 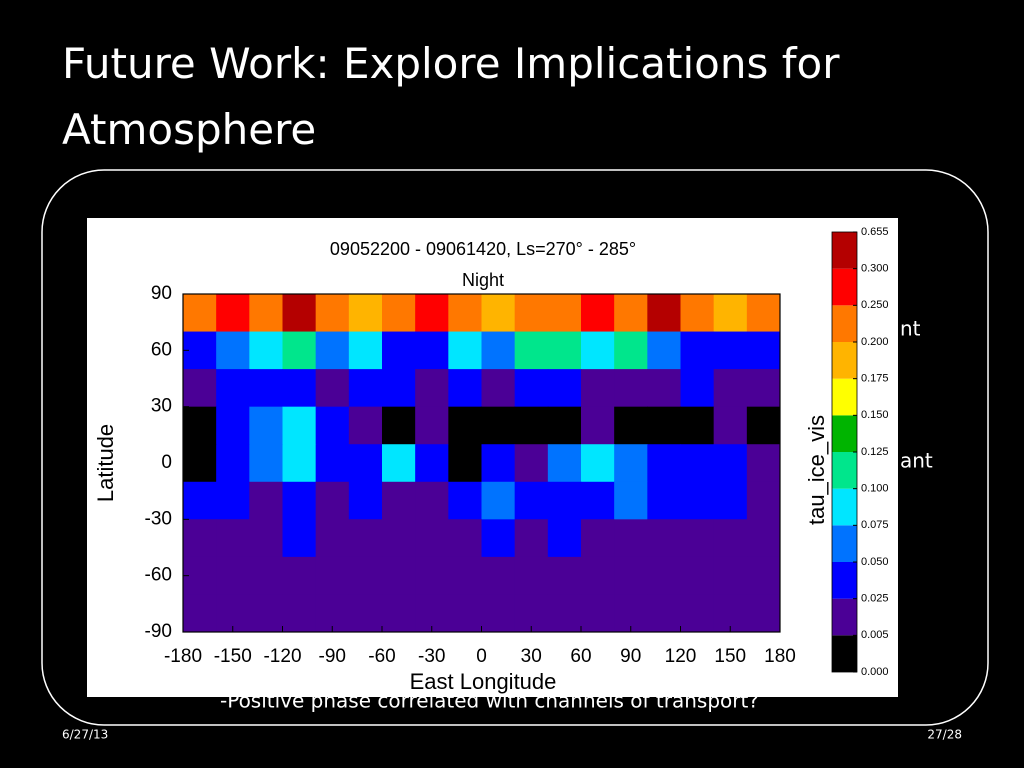 I want to click on colorbar-tick-label: 0.000, so click(x=875, y=672).